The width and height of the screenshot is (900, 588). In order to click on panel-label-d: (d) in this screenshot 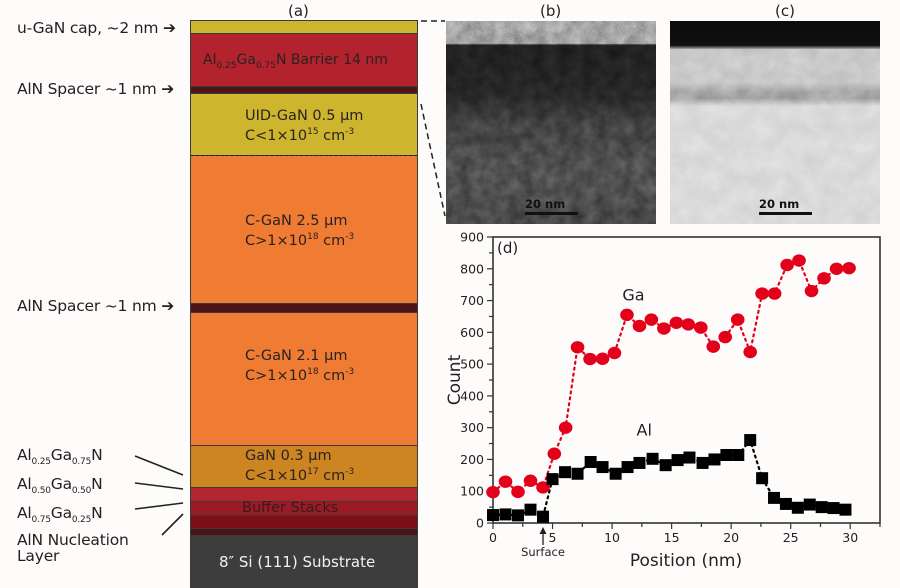, I will do `click(507, 248)`.